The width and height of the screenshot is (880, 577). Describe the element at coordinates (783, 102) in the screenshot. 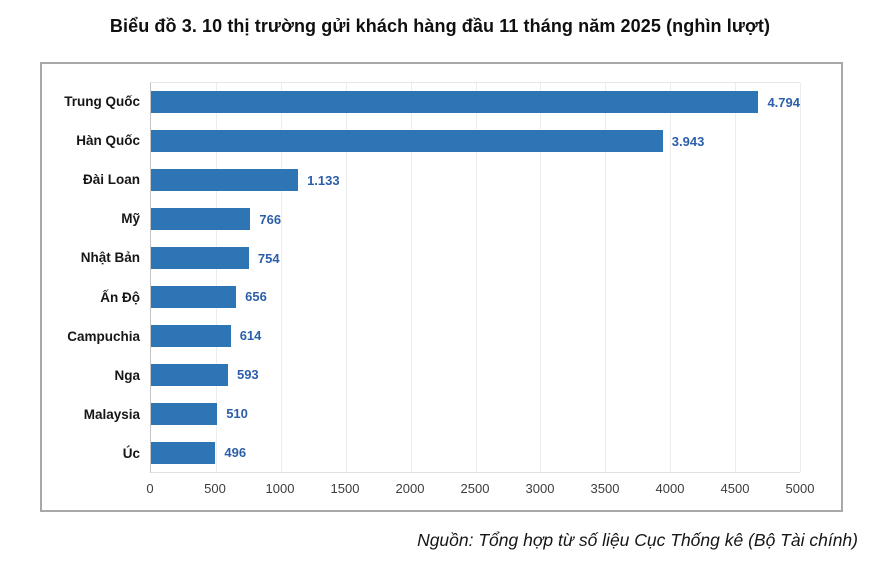

I see `value-label: 4.794` at that location.